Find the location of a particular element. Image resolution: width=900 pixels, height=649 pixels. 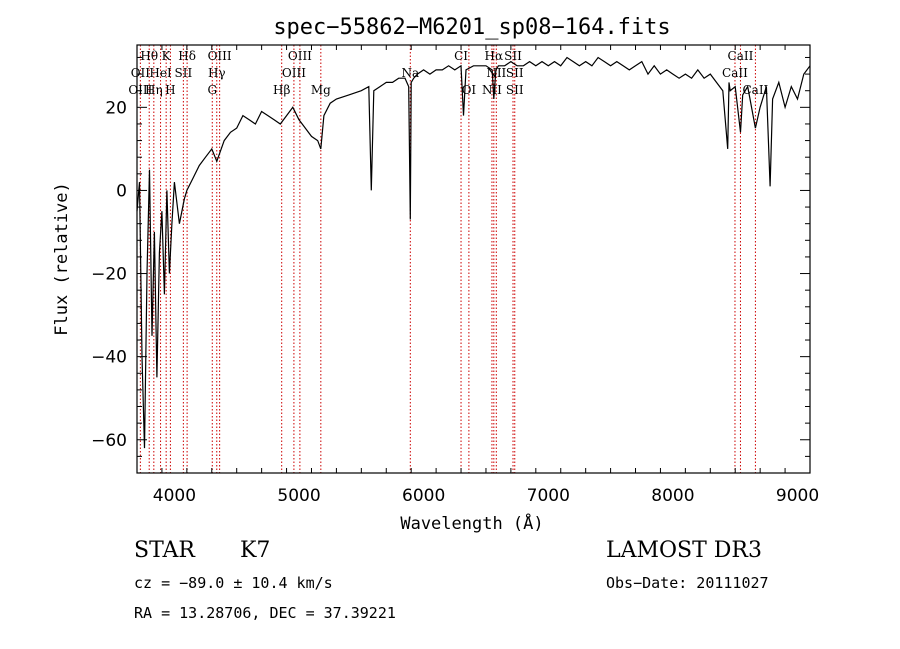

y-axis-label: Flux (relative) is located at coordinates (62, 259).